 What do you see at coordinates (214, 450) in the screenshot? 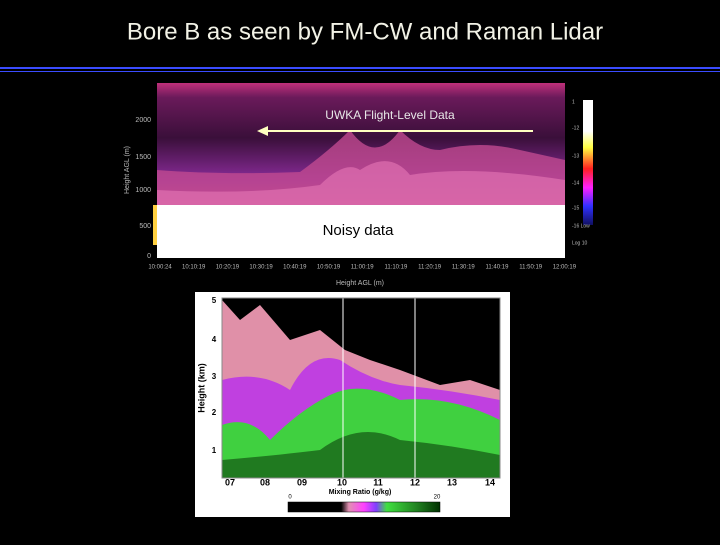
I see `y-tick-label: 1` at bounding box center [214, 450].